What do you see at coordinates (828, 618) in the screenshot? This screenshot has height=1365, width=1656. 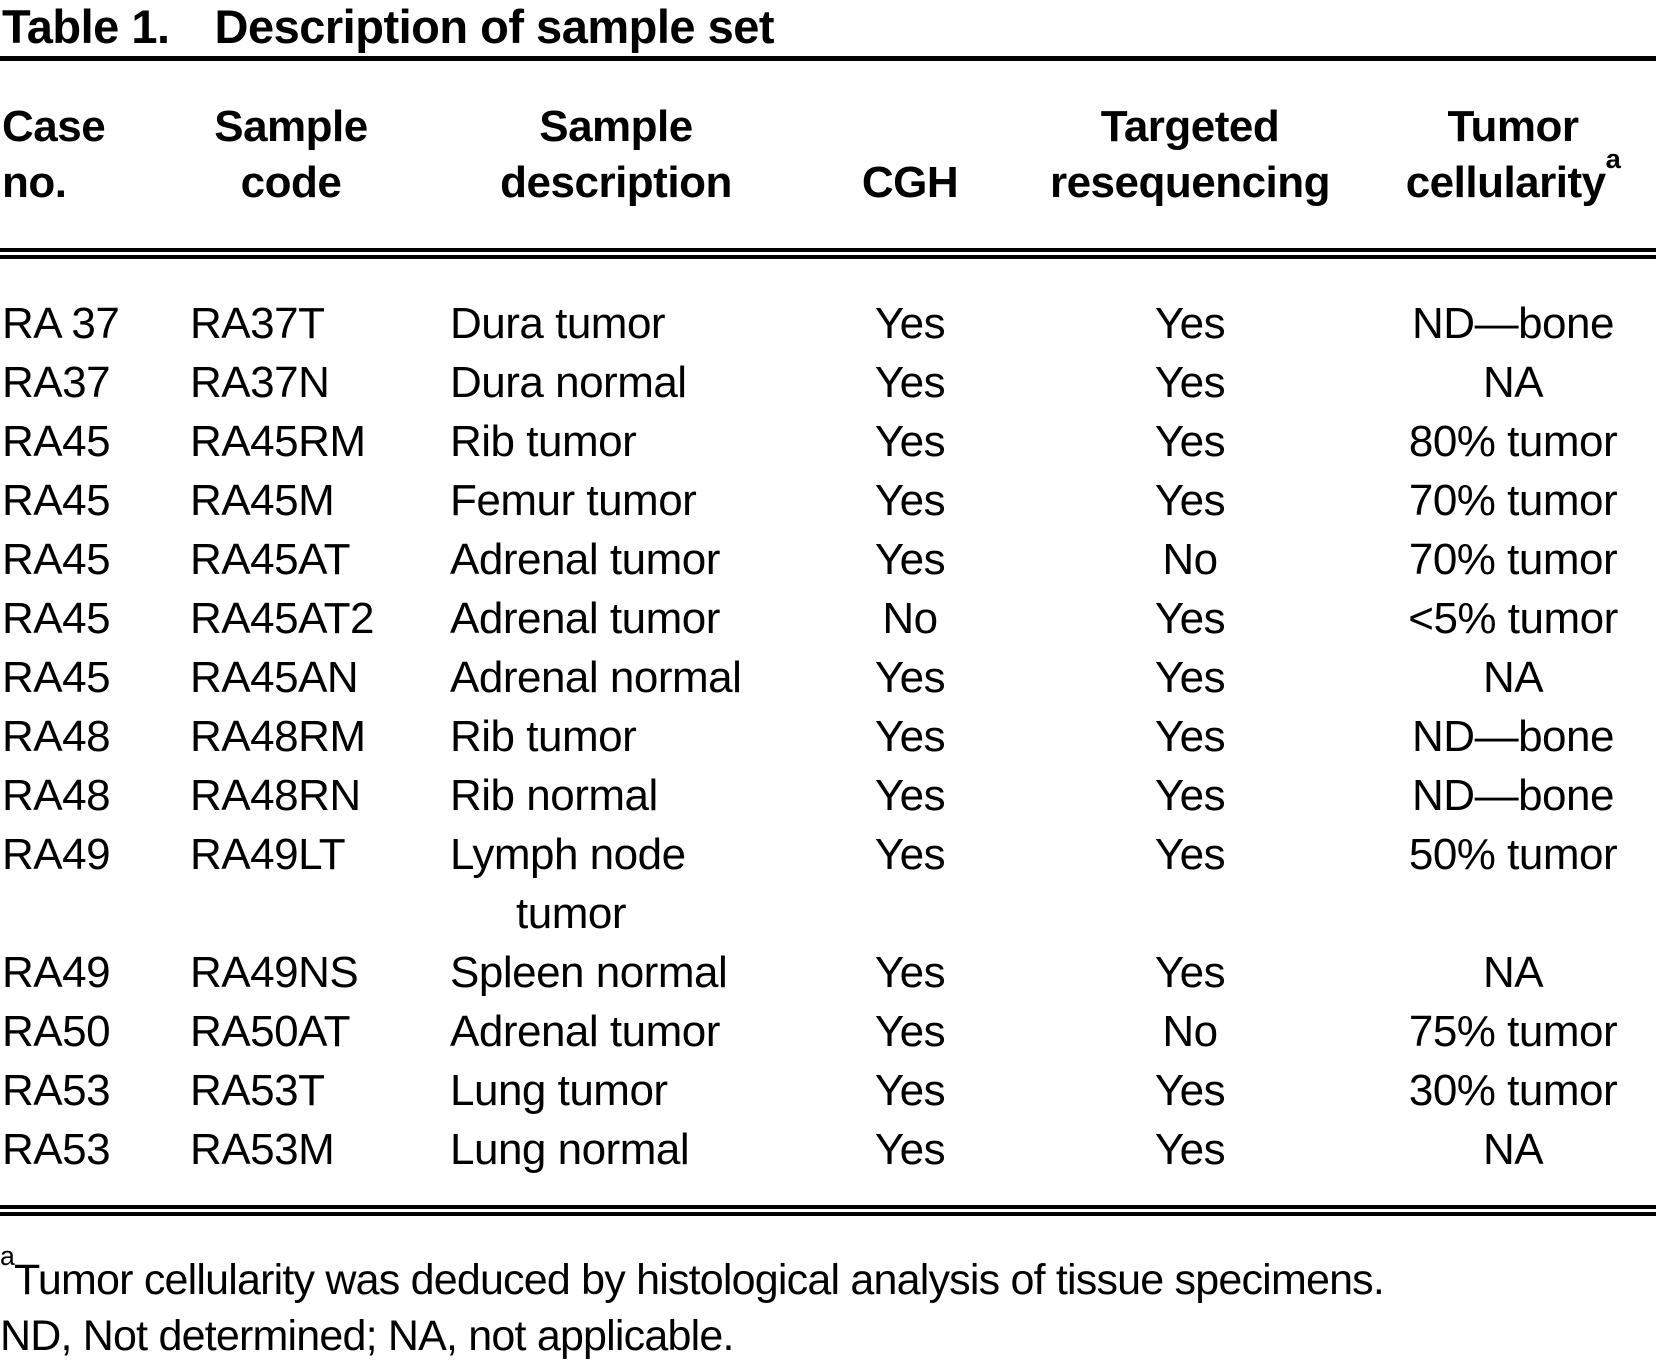 I see `table-row: RA45 RA45AT2 Adrenal tumor No Yes <5% tumor` at bounding box center [828, 618].